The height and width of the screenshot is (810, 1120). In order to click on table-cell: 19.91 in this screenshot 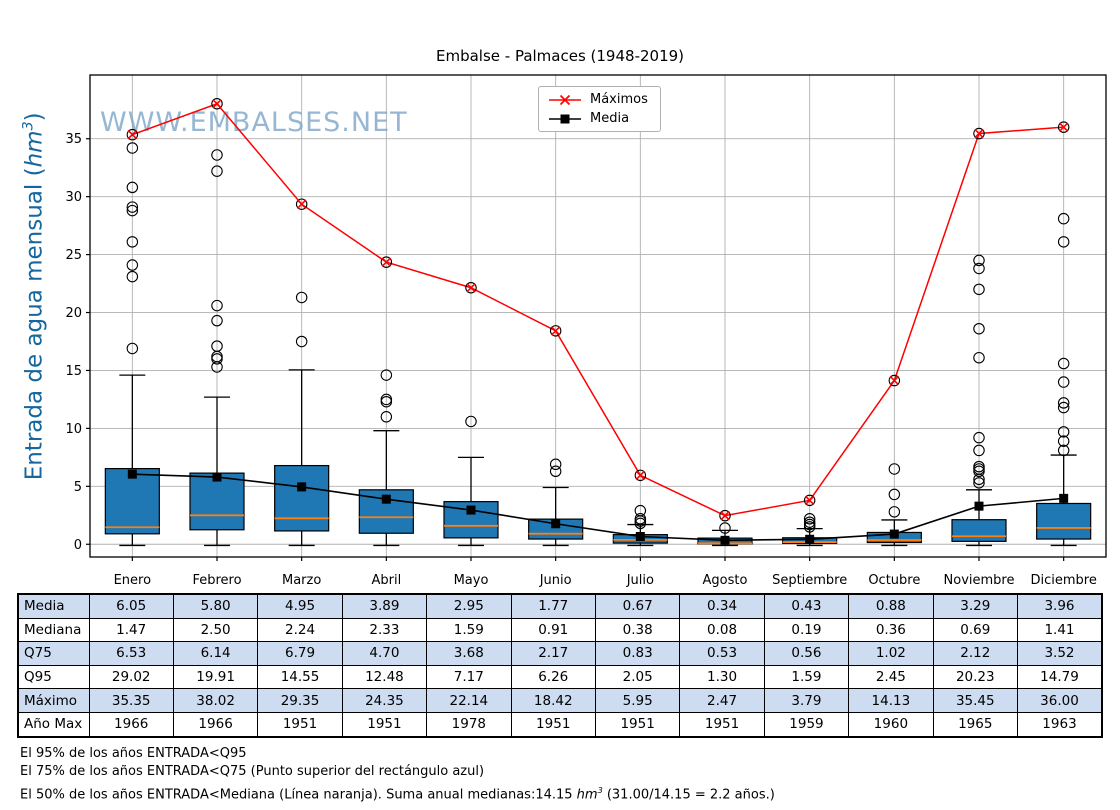, I will do `click(215, 677)`.